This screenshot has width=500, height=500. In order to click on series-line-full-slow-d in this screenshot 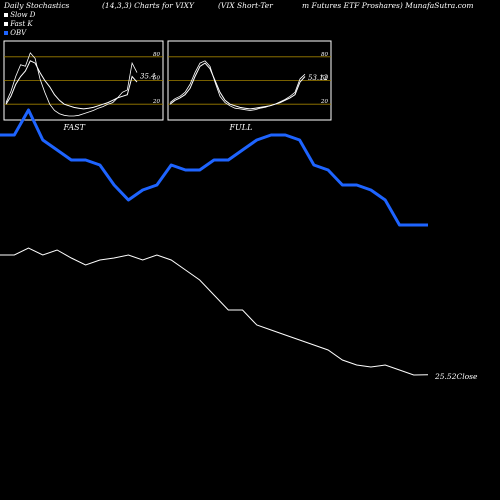, I will do `click(237, 86)`.